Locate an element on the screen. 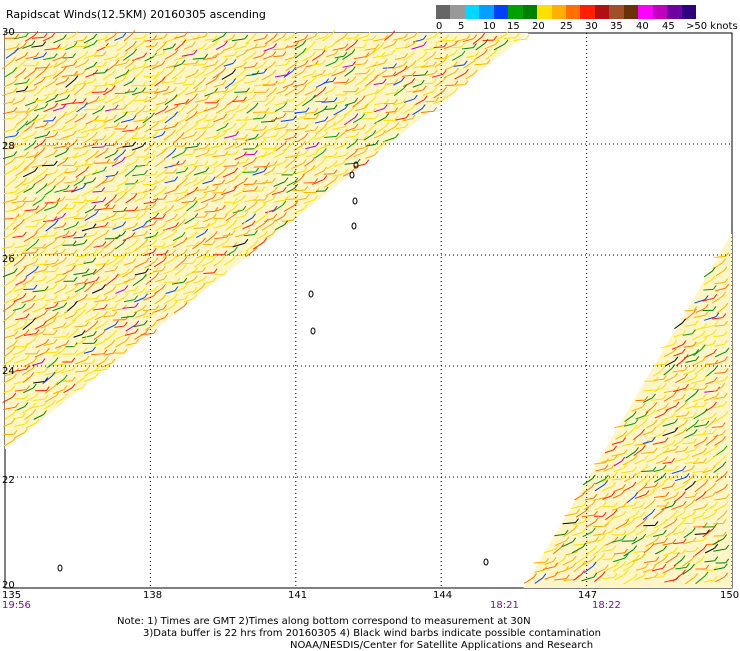 The image size is (740, 651). lon-label-141: 141 is located at coordinates (297, 595).